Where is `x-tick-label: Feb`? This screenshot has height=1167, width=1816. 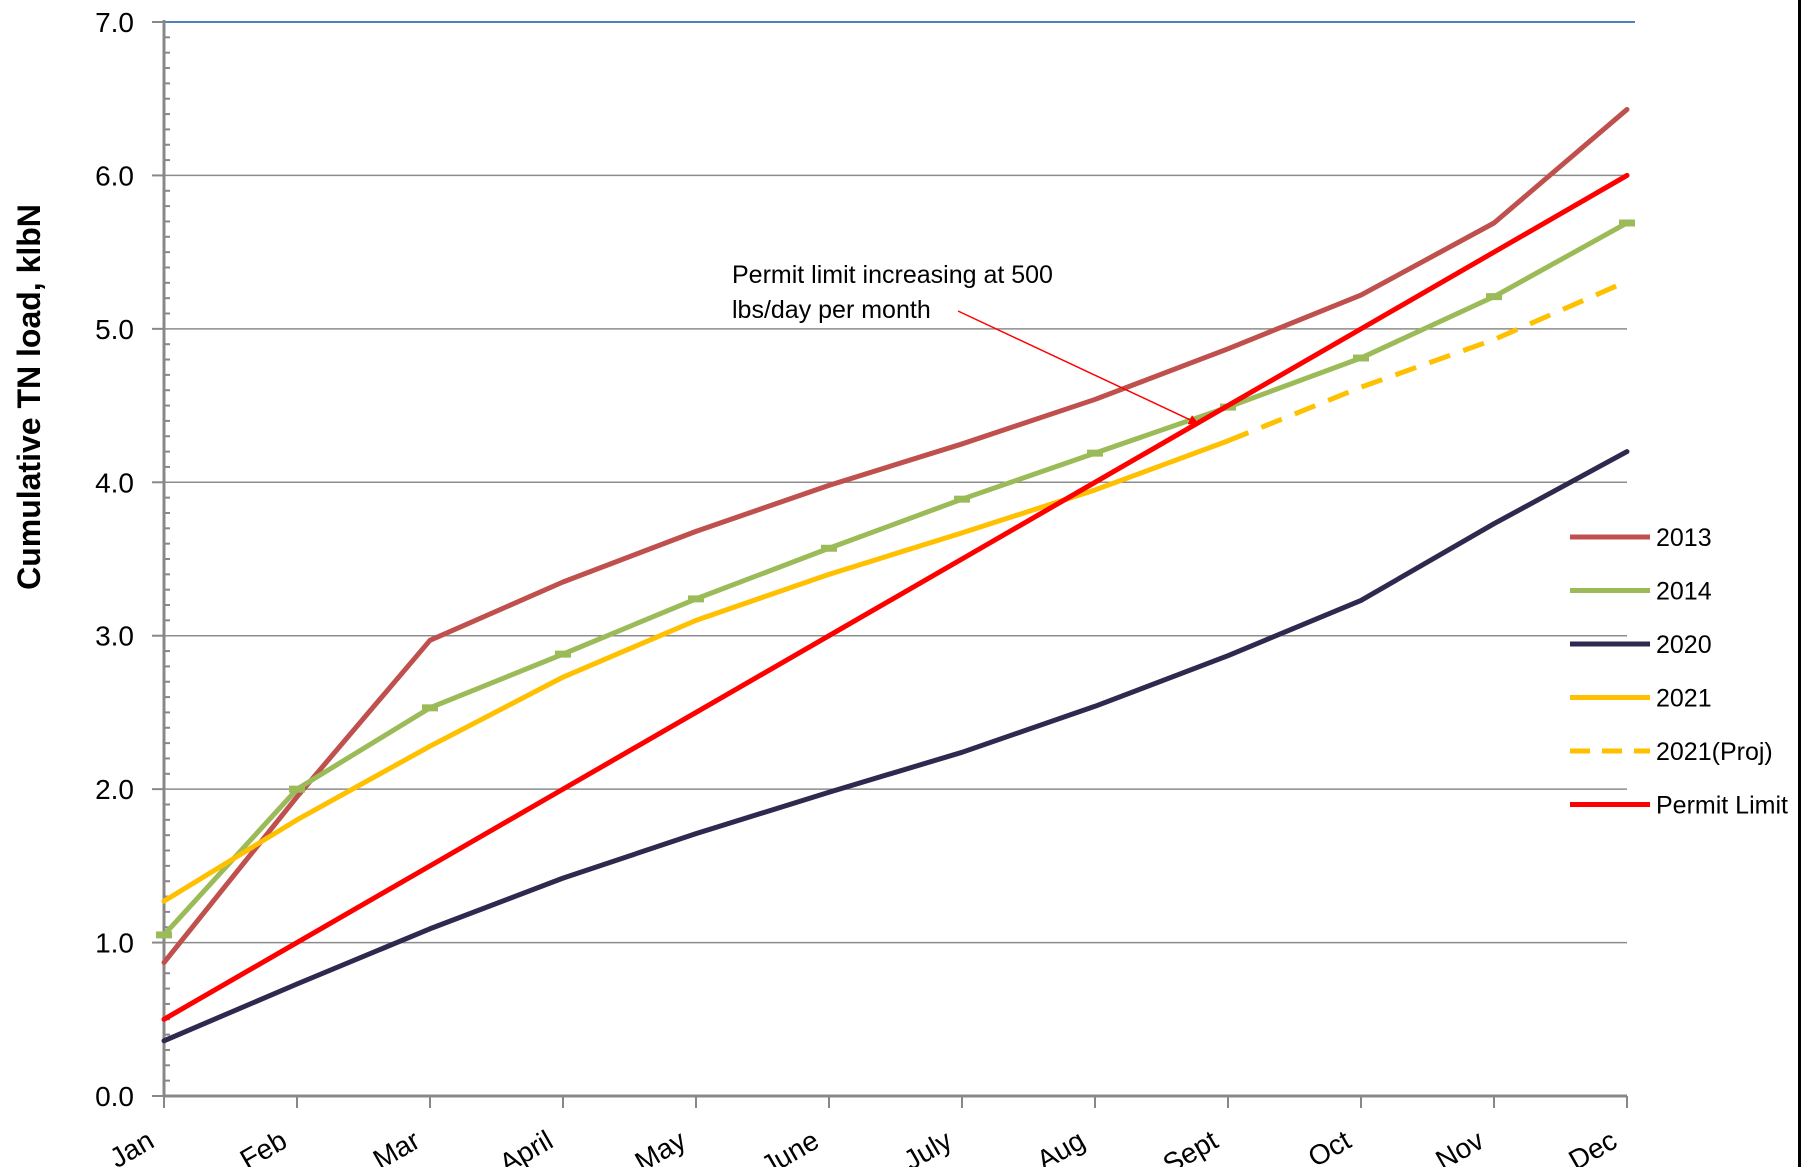
x-tick-label: Feb is located at coordinates (263, 1145).